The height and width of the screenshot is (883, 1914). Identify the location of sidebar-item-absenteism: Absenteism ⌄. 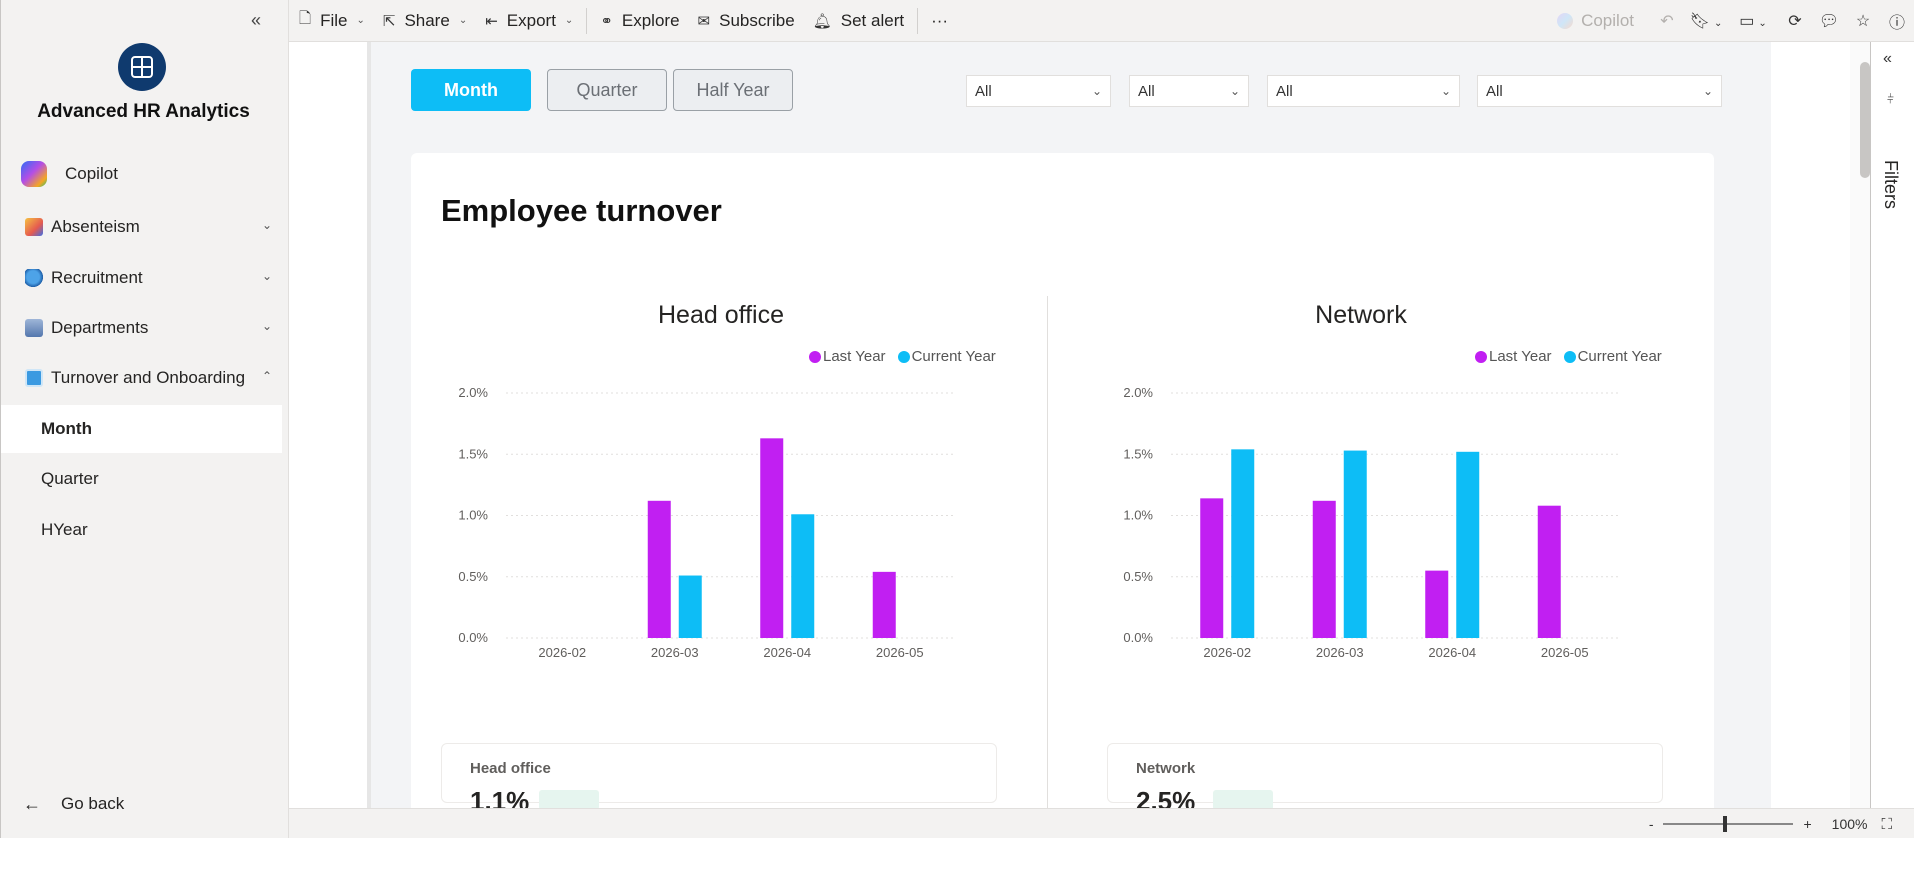
(143, 227).